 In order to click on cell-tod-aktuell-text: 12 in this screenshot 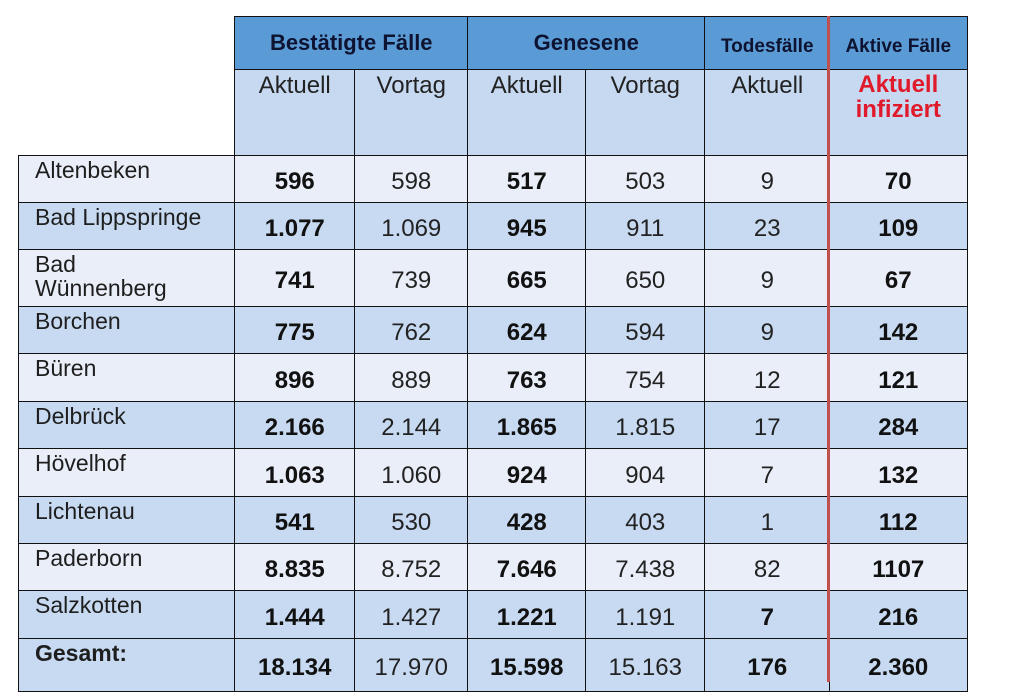, I will do `click(767, 380)`.